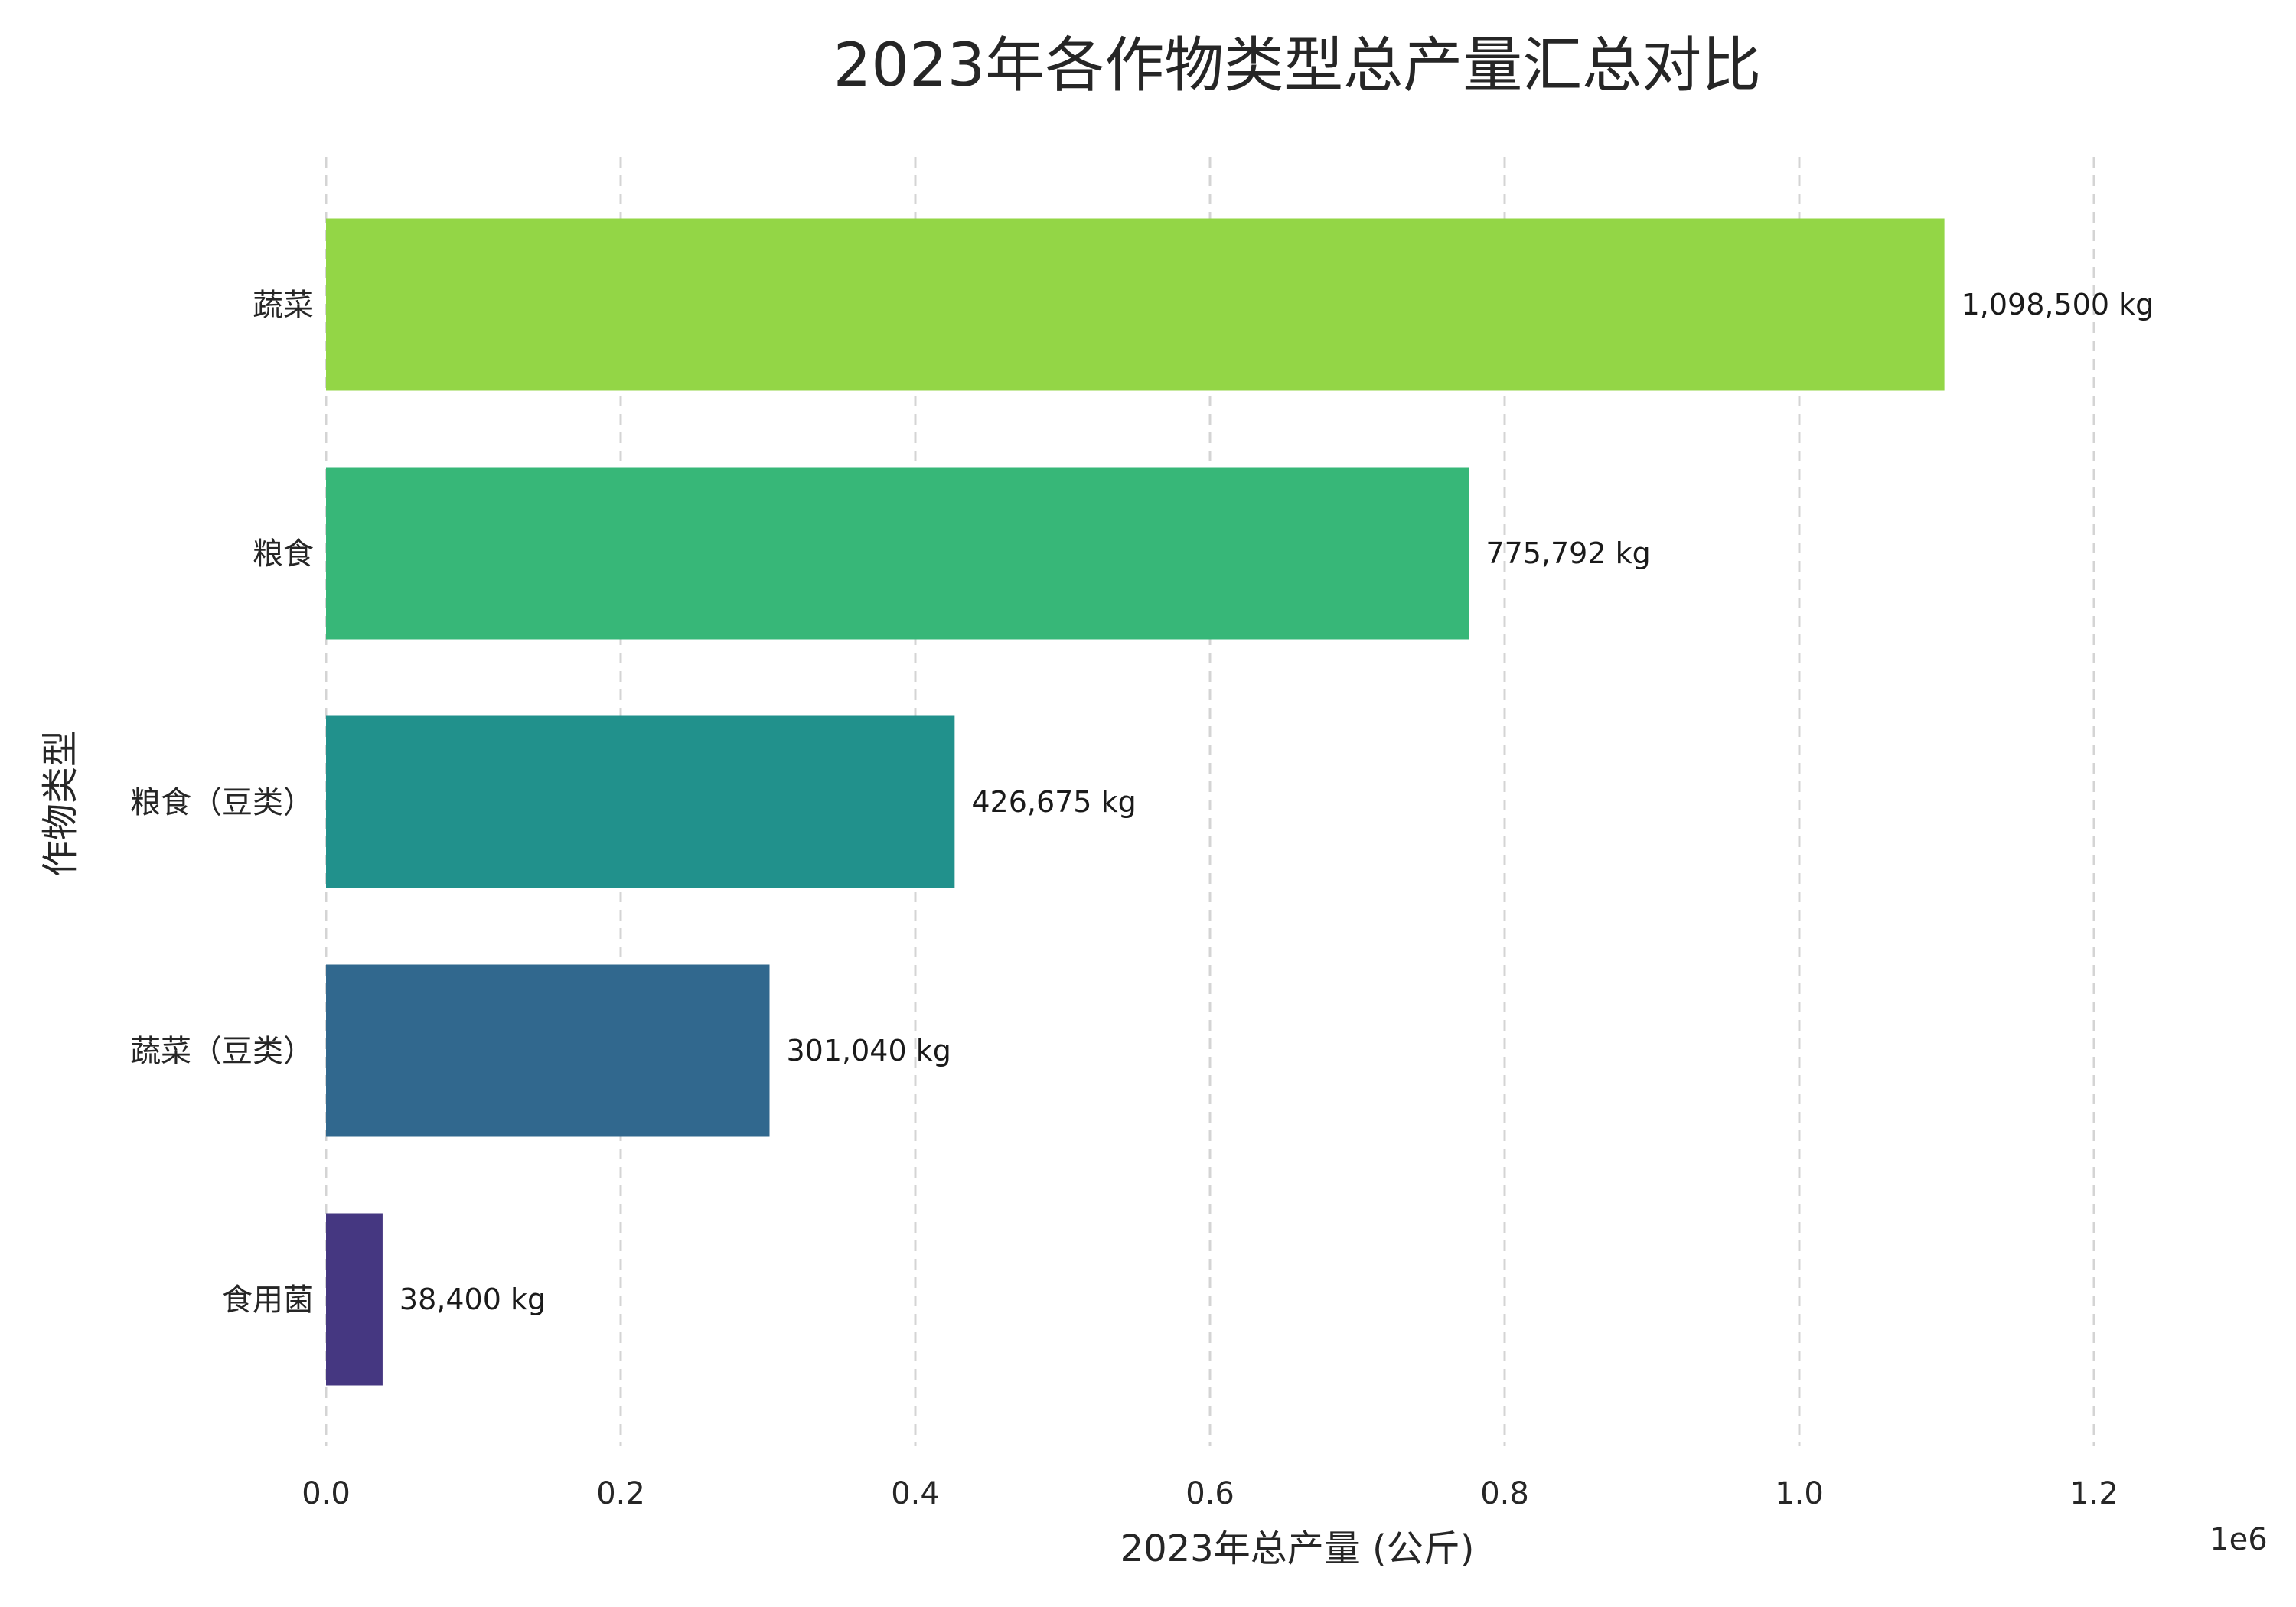  What do you see at coordinates (268, 1300) in the screenshot?
I see `y-category-label: 食用菌` at bounding box center [268, 1300].